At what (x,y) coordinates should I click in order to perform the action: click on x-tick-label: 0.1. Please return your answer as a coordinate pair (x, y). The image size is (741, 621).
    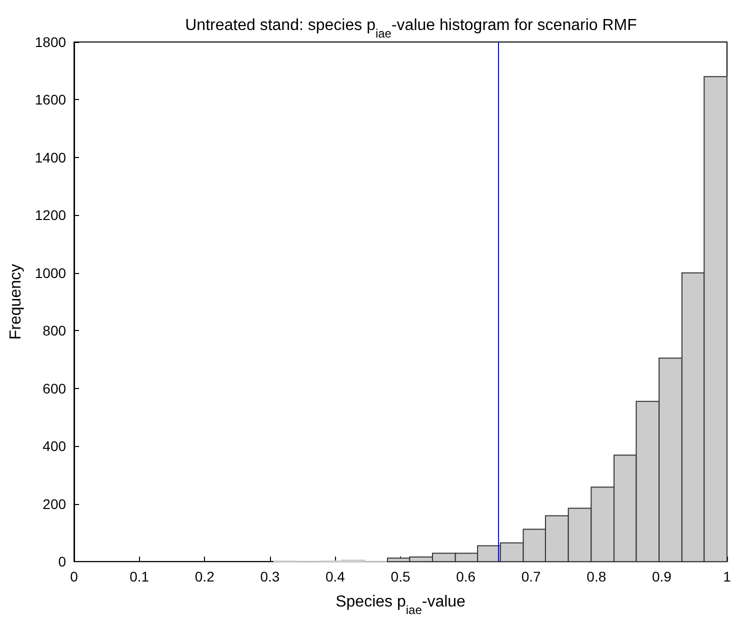
    Looking at the image, I should click on (140, 576).